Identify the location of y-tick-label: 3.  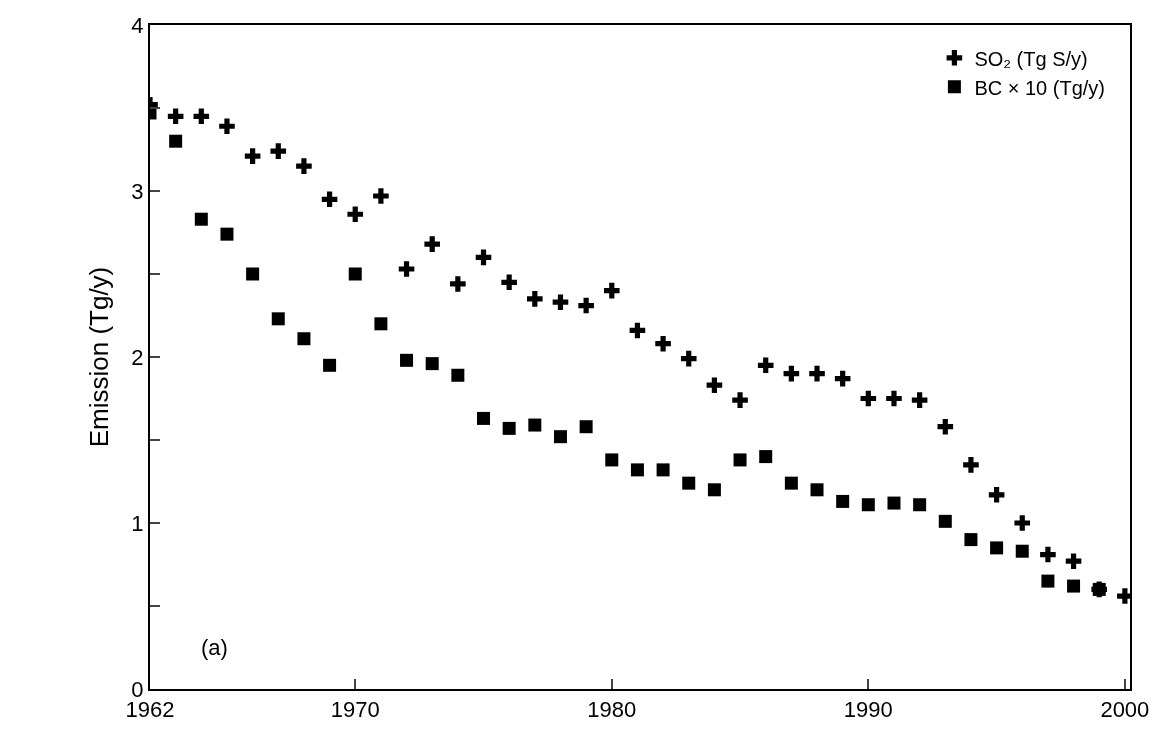
(137, 191).